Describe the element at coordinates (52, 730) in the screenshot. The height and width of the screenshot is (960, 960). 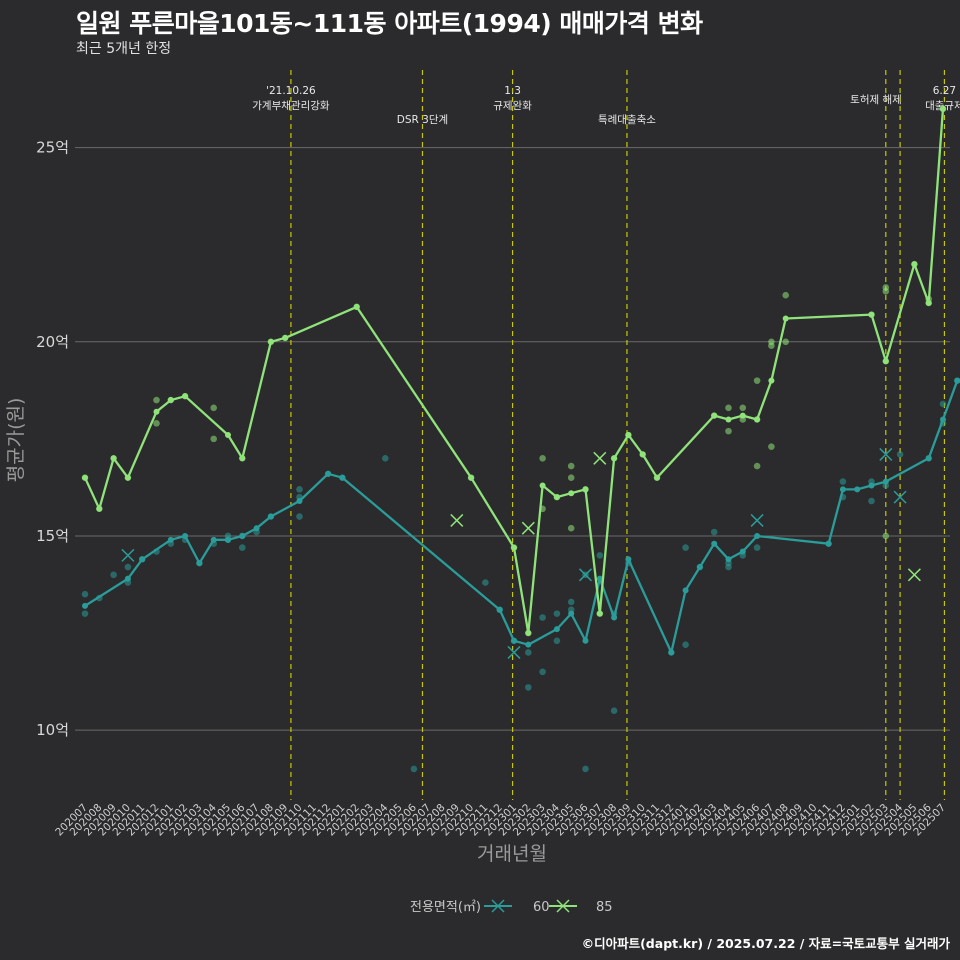
I see `y-tick-label: 10억` at that location.